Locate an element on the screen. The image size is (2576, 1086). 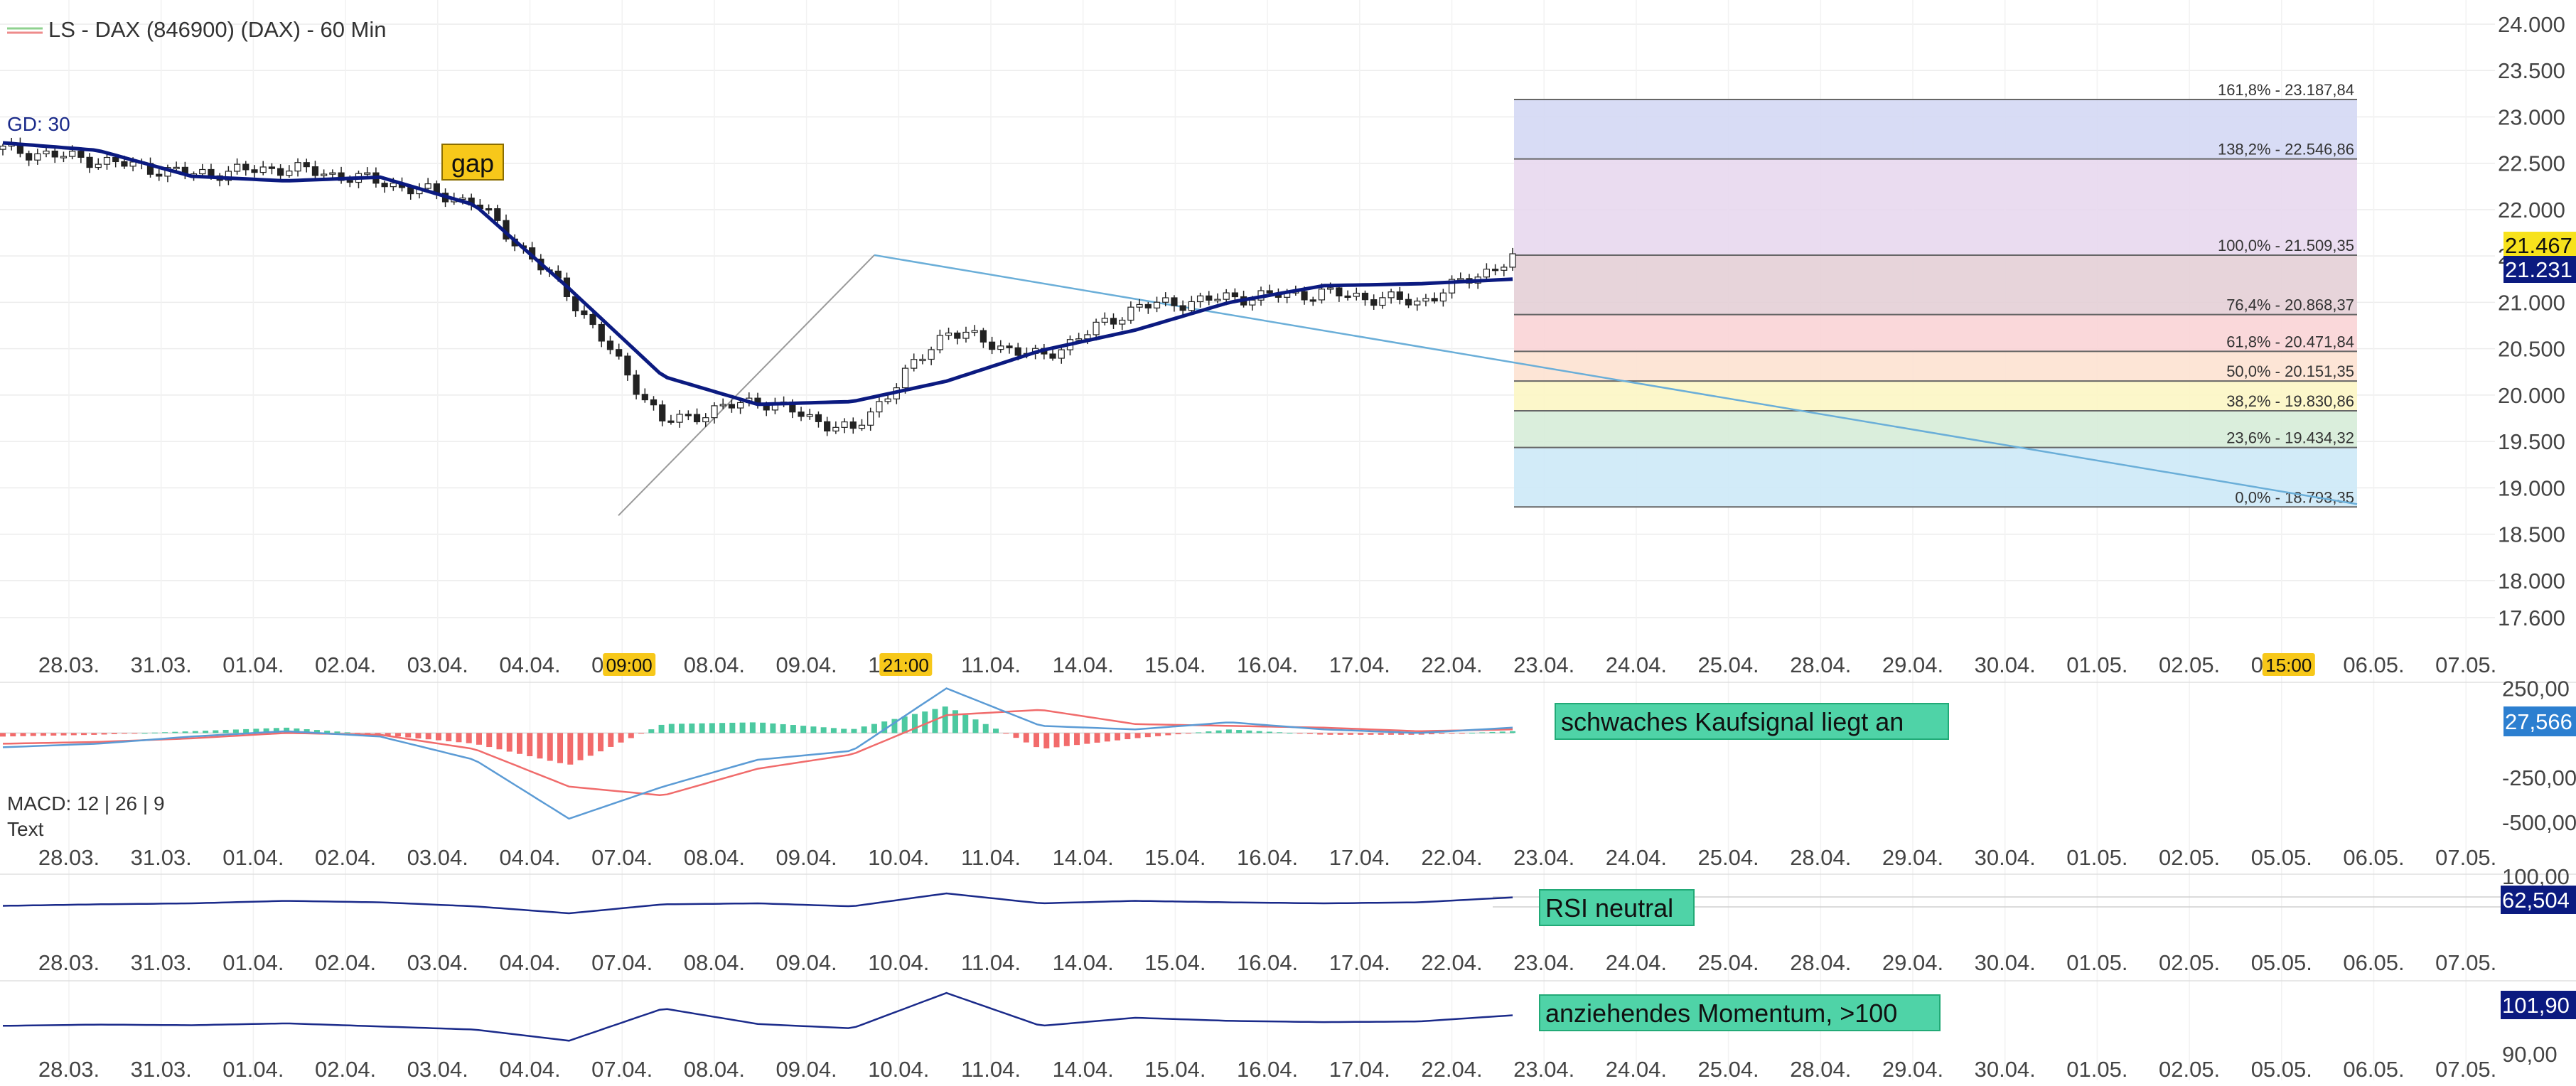
x-tick-label: 28.03. is located at coordinates (69, 858).